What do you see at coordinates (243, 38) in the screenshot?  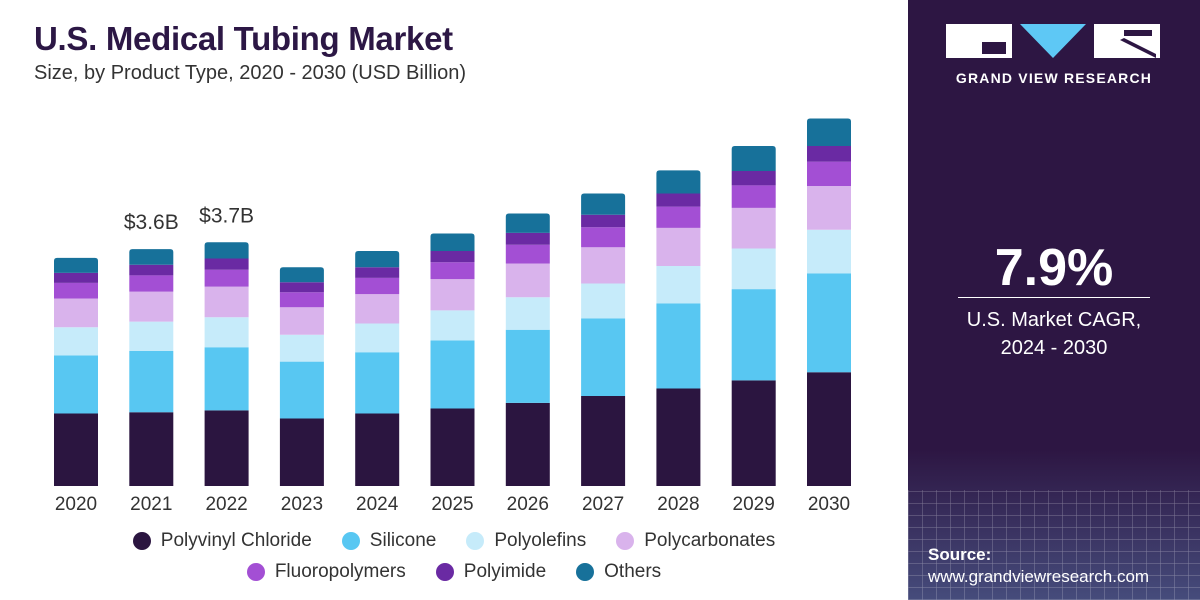 I see `chart-title: U.S. Medical Tubing Market` at bounding box center [243, 38].